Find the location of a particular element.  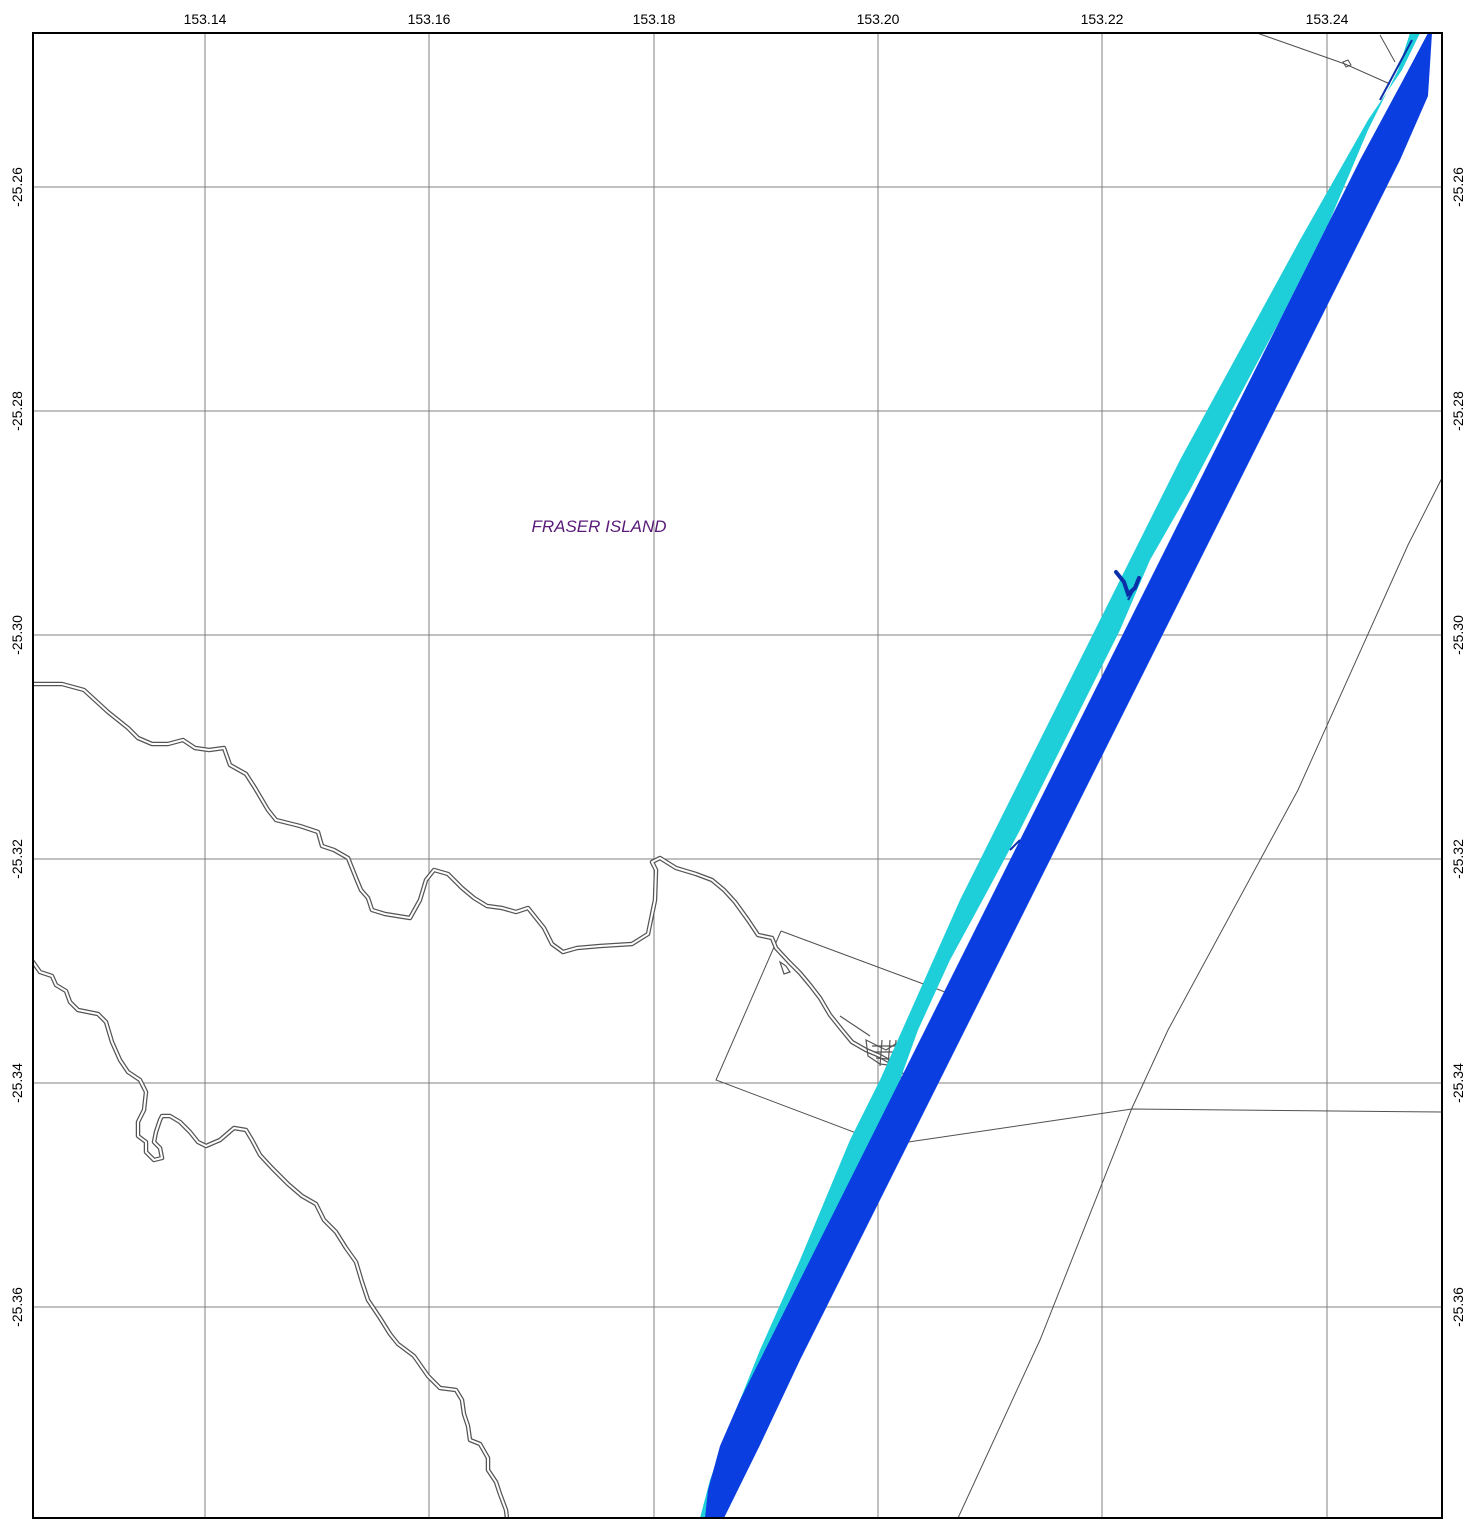

lat-label-right-25-26: -25.26 is located at coordinates (1458, 187).